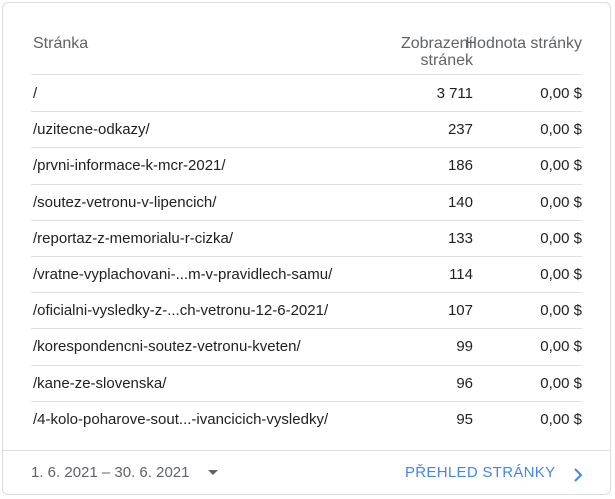 This screenshot has width=615, height=499. Describe the element at coordinates (61, 43) in the screenshot. I see `column-header: Stránka` at that location.